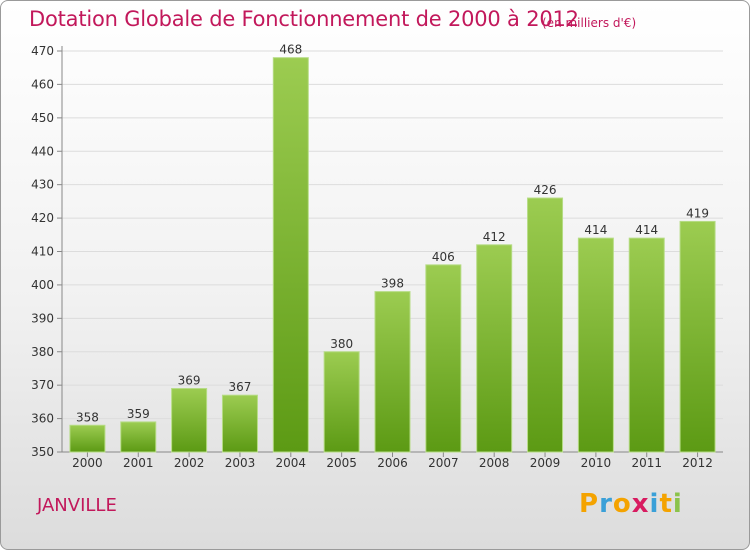 This screenshot has height=550, width=750. Describe the element at coordinates (189, 463) in the screenshot. I see `x-tick-label: 2002` at that location.